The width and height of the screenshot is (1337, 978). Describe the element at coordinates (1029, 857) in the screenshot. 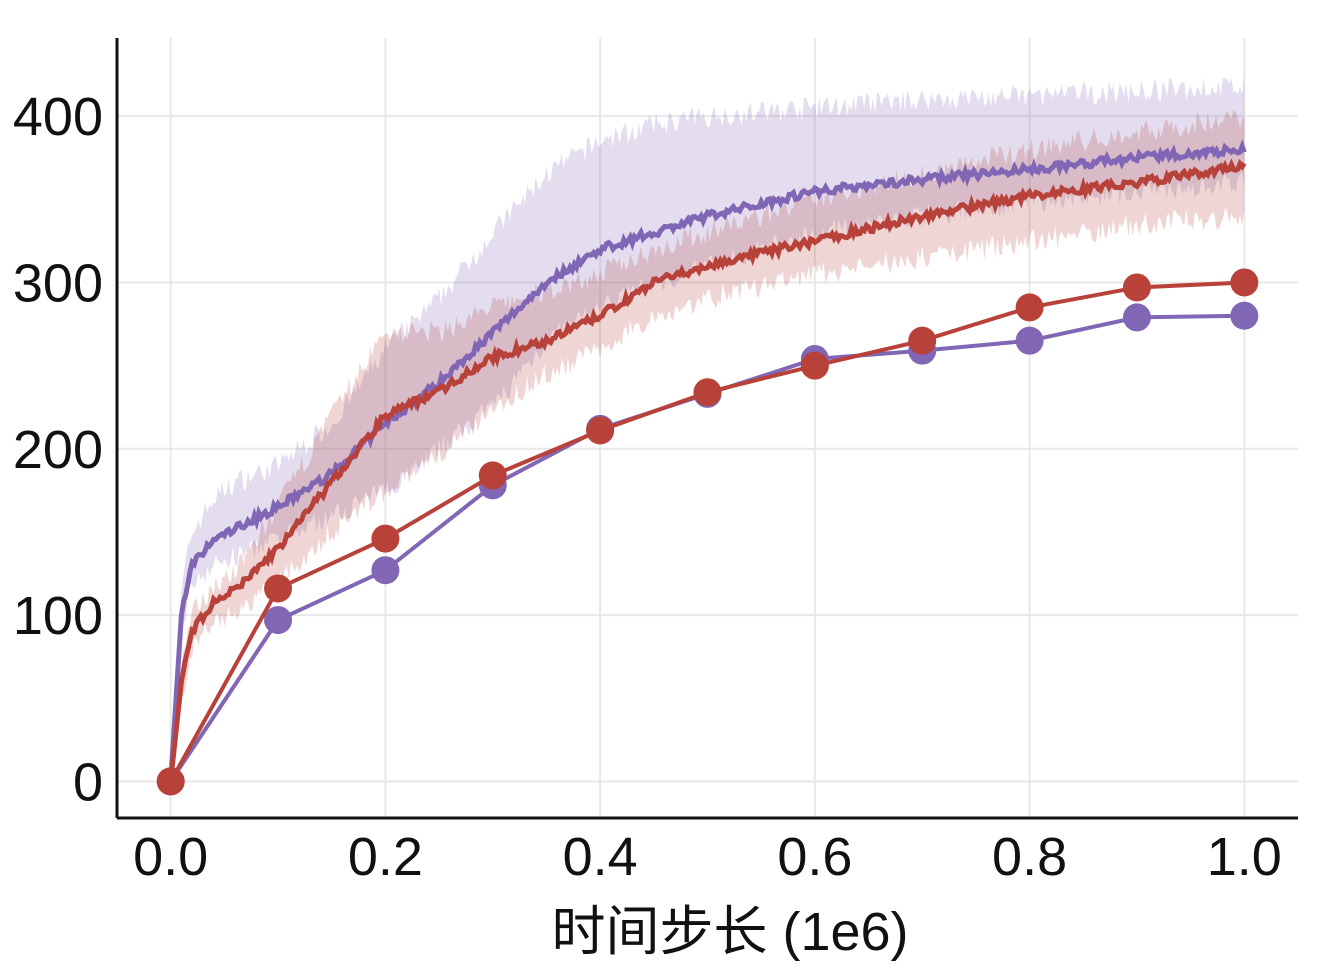

I see `x-tick-label: 0.8` at that location.